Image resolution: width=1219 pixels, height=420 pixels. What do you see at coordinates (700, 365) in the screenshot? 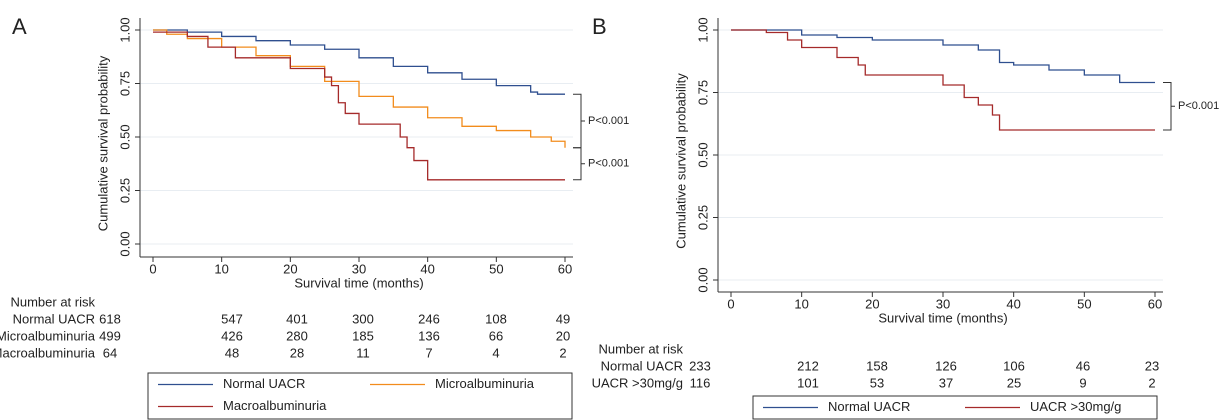
I see `risk-count: 233` at bounding box center [700, 365].